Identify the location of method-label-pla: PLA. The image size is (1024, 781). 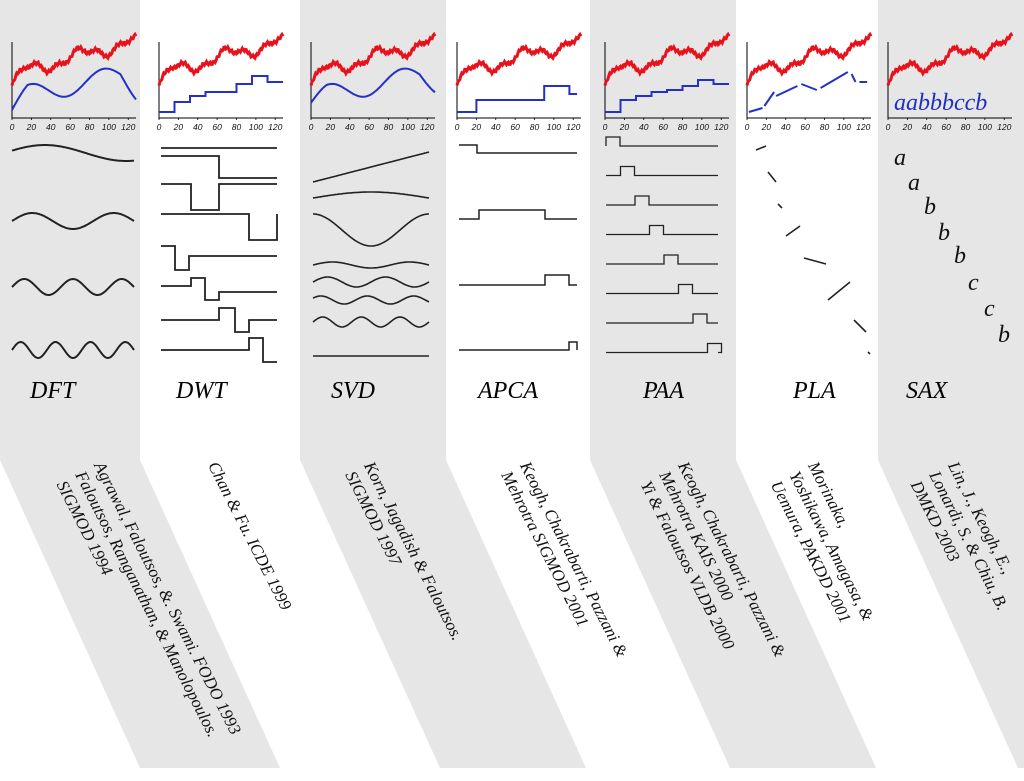
(814, 391).